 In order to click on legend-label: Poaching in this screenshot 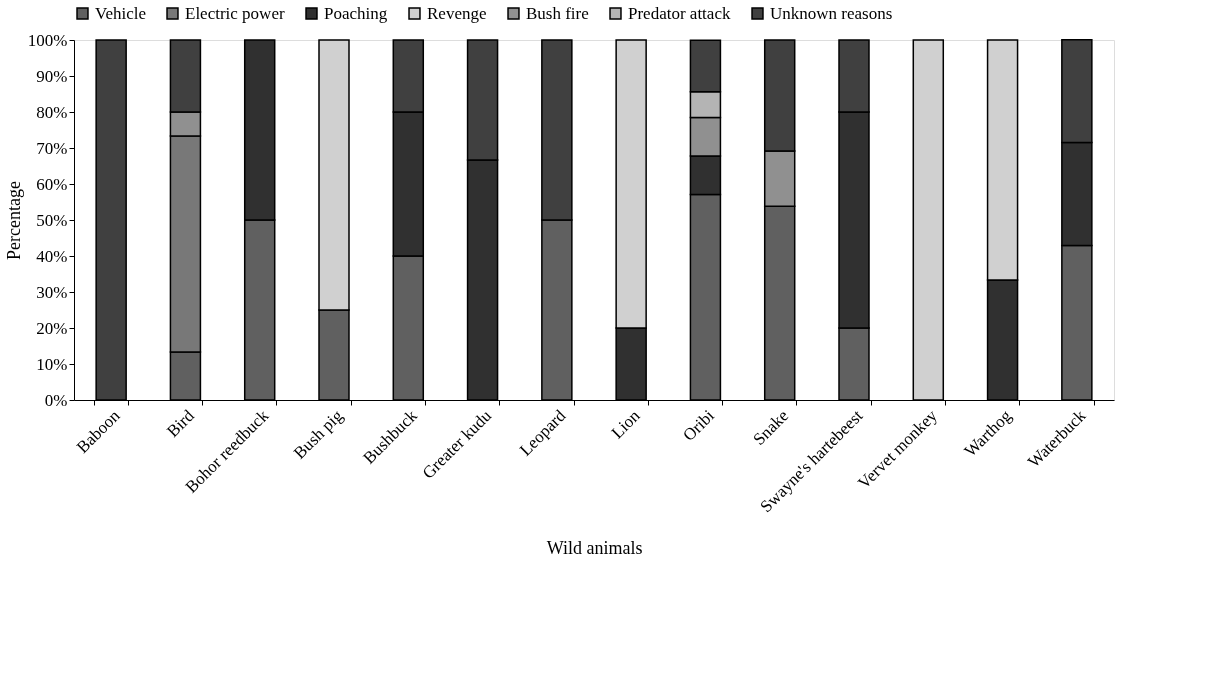, I will do `click(356, 13)`.